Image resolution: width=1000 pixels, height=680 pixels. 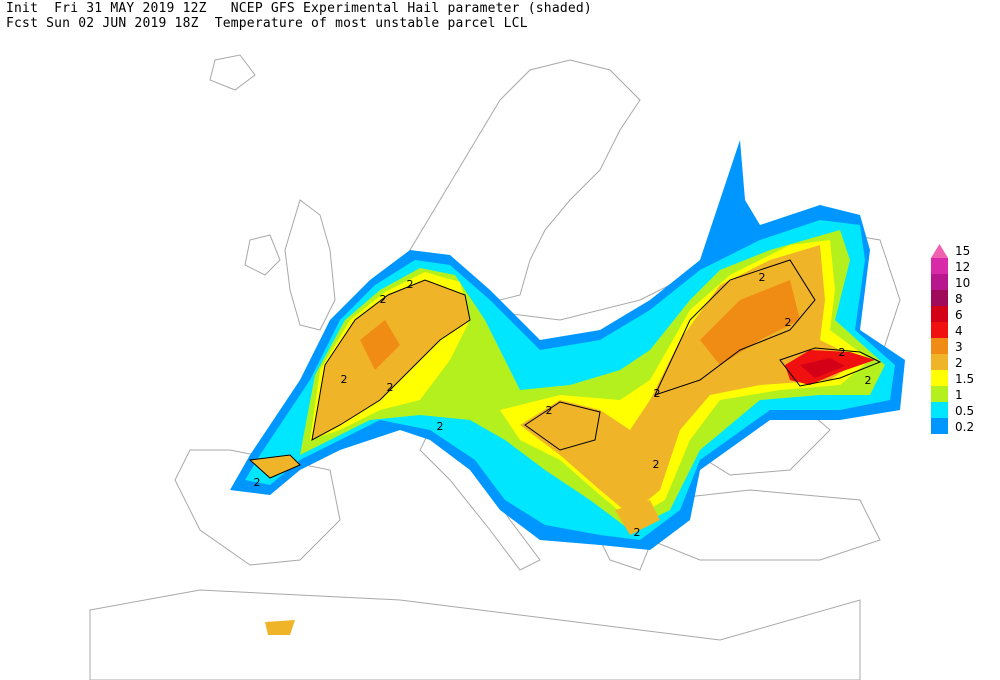 I want to click on legend-label: 1, so click(x=959, y=395).